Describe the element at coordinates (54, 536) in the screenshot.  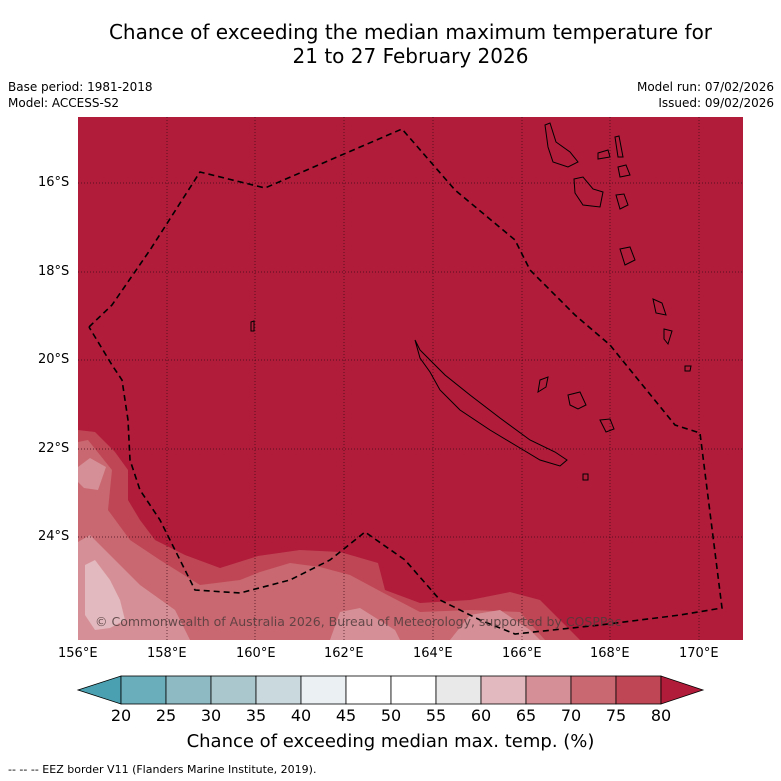
I see `lat-tick-24s: 24°S` at that location.